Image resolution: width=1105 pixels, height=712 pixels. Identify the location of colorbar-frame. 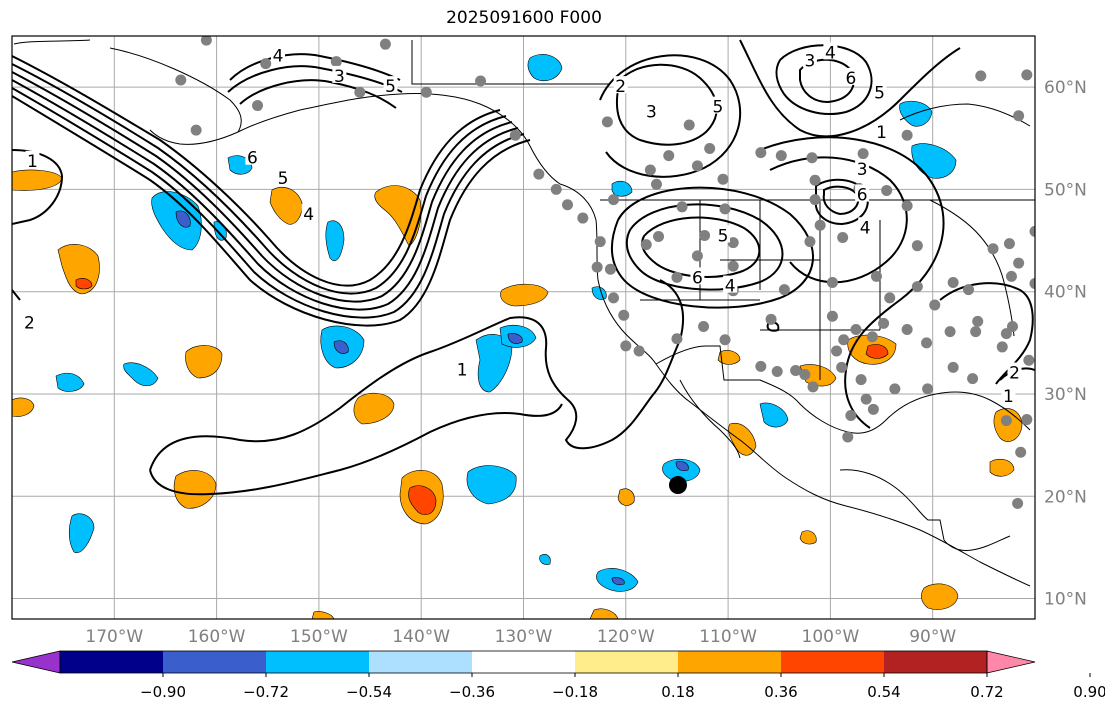
(523, 662).